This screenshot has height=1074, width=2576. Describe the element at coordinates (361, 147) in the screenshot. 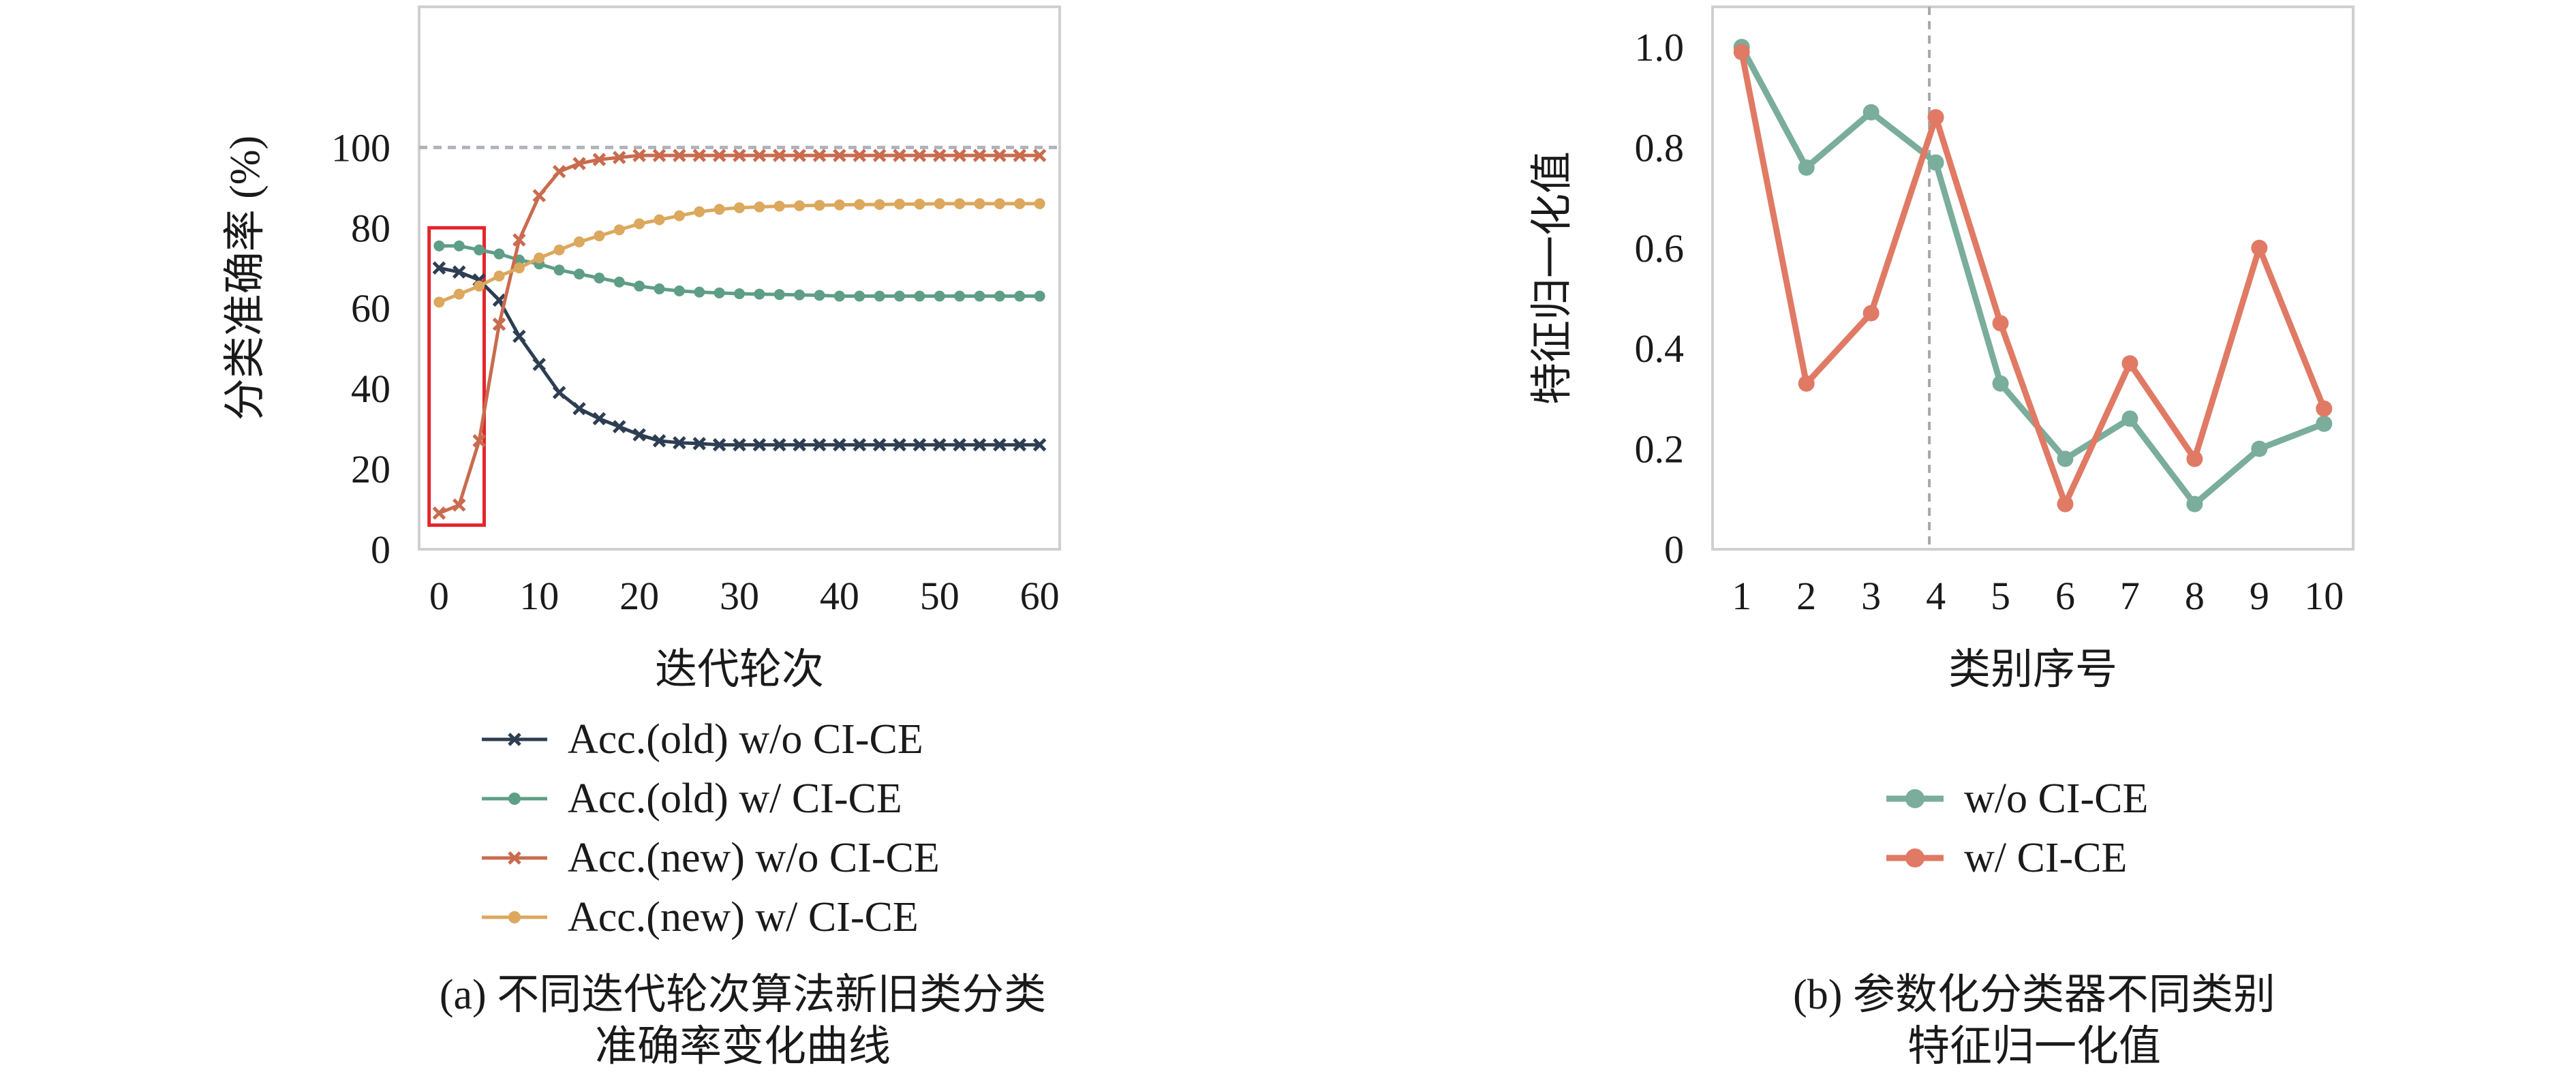

I see `y-tick-label: 100` at that location.